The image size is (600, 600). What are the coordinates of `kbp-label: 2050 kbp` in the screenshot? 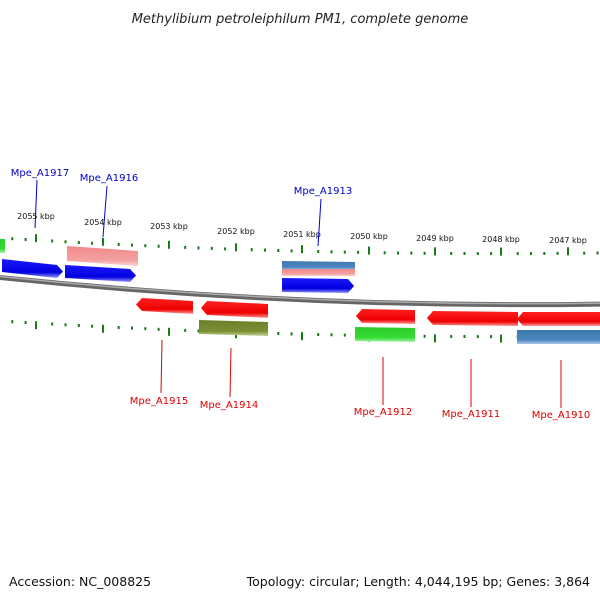 It's located at (369, 236).